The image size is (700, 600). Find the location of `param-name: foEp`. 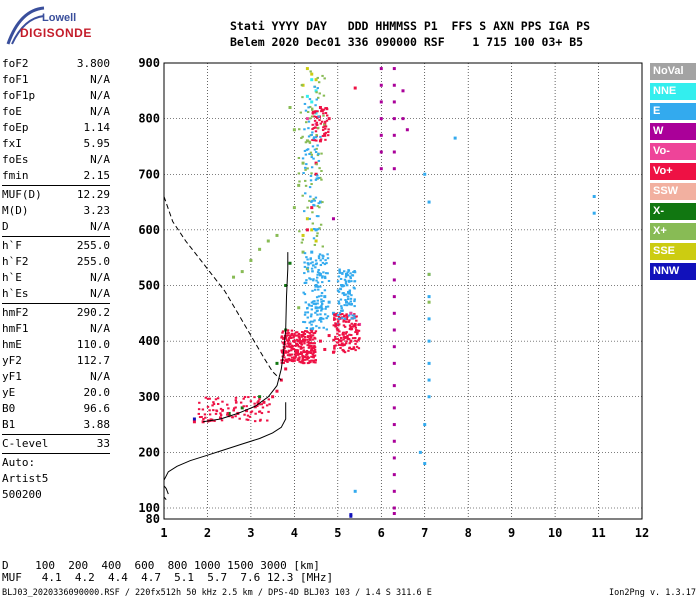

param-name: foEp is located at coordinates (15, 127).